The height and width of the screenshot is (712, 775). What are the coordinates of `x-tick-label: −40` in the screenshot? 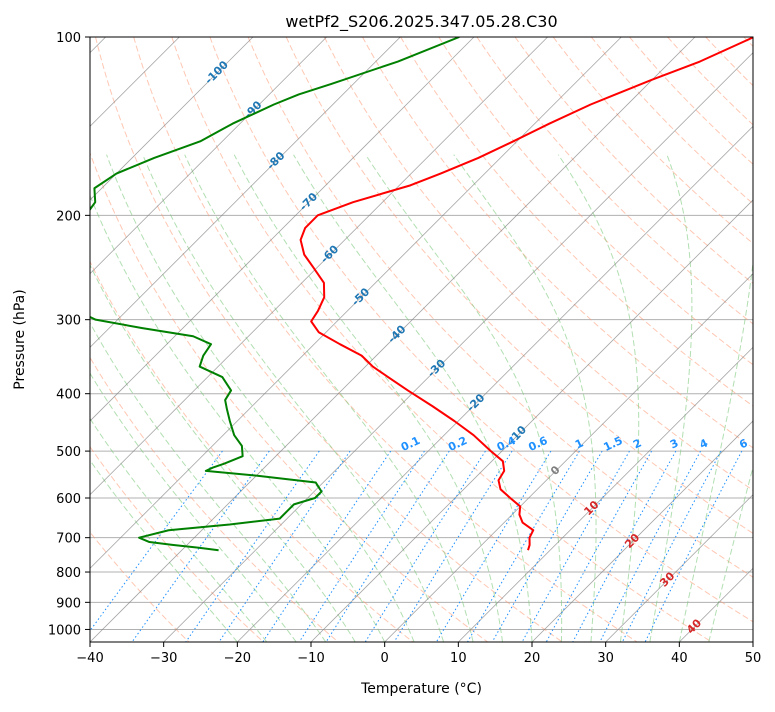 It's located at (89, 658).